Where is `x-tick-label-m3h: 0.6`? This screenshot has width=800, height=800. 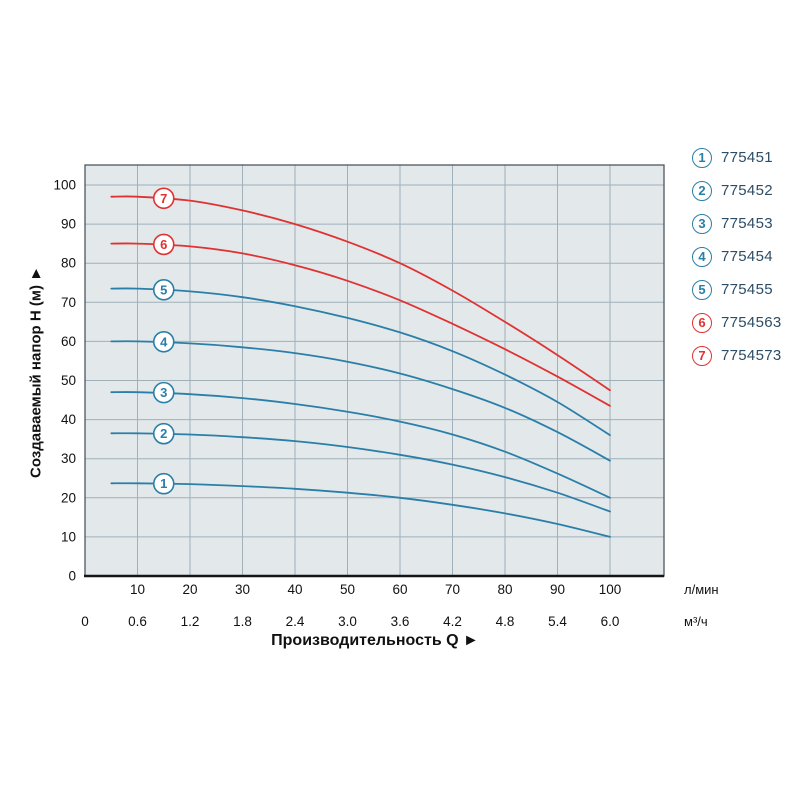
x-tick-label-m3h: 0.6 is located at coordinates (137, 621).